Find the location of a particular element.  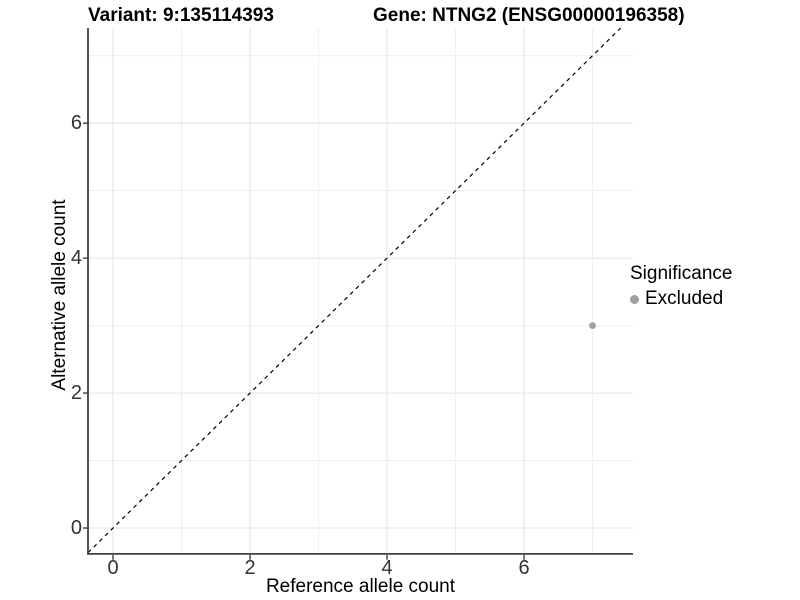

y-tick-label: 6 is located at coordinates (76, 123).